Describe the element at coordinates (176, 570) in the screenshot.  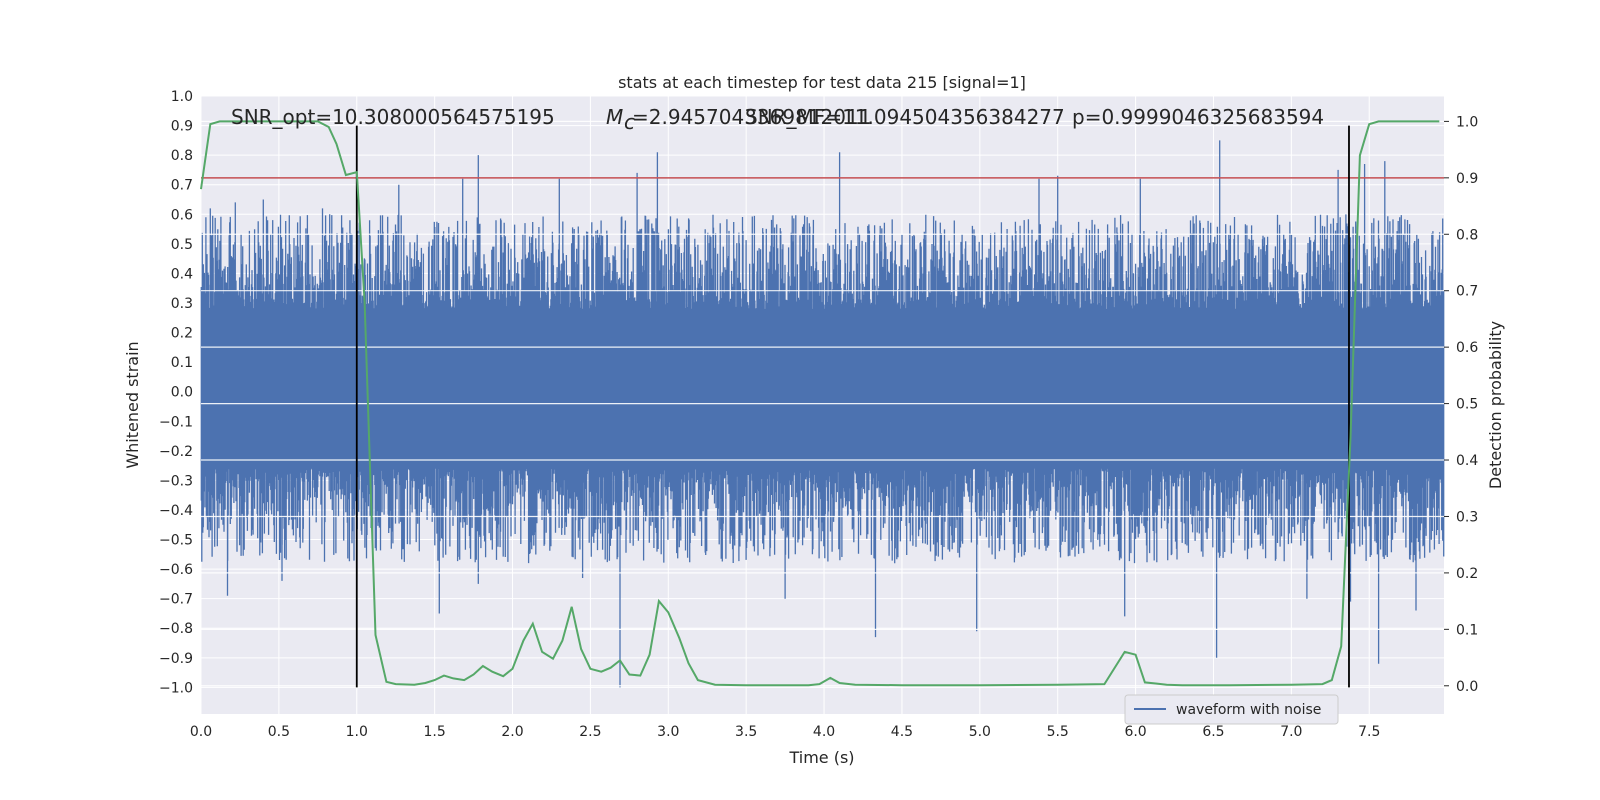
I see `y-left-tick-label: −0.6` at that location.